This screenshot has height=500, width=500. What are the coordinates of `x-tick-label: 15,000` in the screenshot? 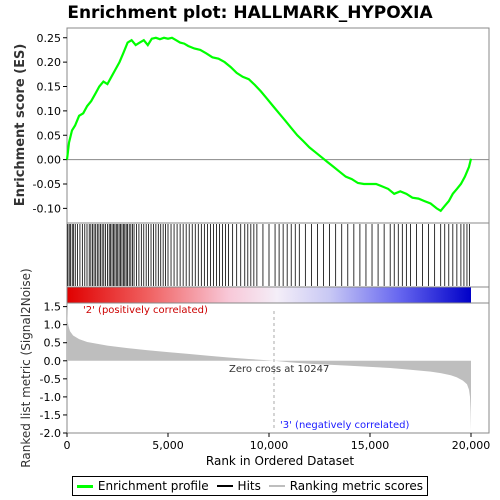 It's located at (370, 445).